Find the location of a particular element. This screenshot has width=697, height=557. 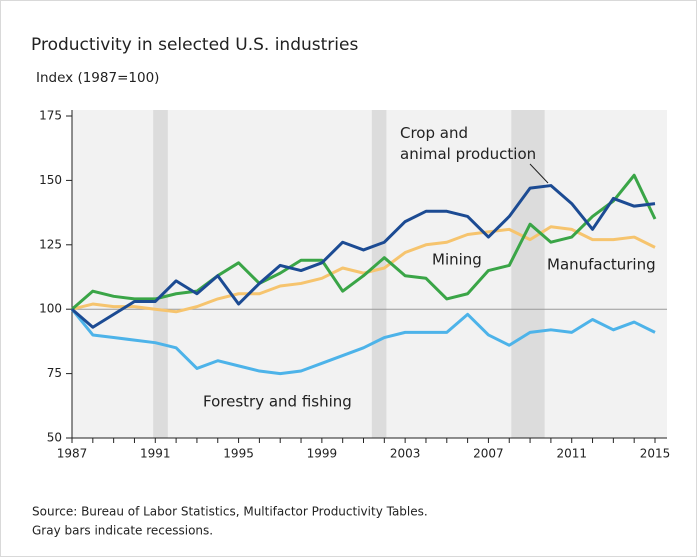

chart-title: Productivity in selected U.S. industries is located at coordinates (194, 45).